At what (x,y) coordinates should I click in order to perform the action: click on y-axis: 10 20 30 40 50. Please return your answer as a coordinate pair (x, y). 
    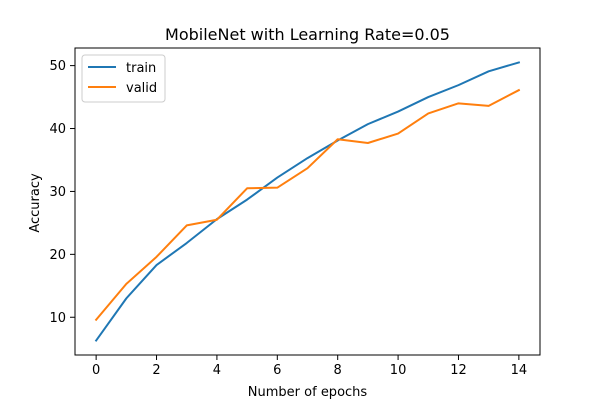
    Looking at the image, I should click on (62, 192).